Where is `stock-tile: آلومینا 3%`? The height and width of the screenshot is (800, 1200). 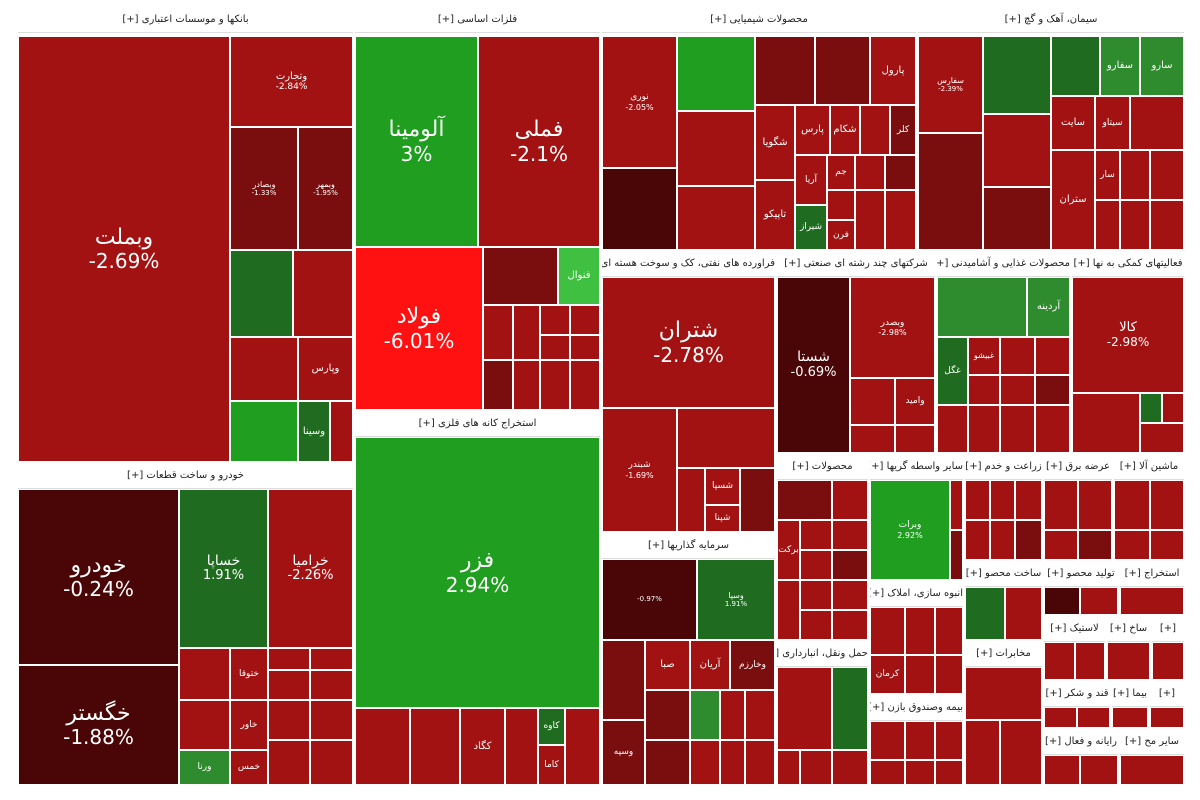 stock-tile: آلومینا 3% is located at coordinates (416, 141).